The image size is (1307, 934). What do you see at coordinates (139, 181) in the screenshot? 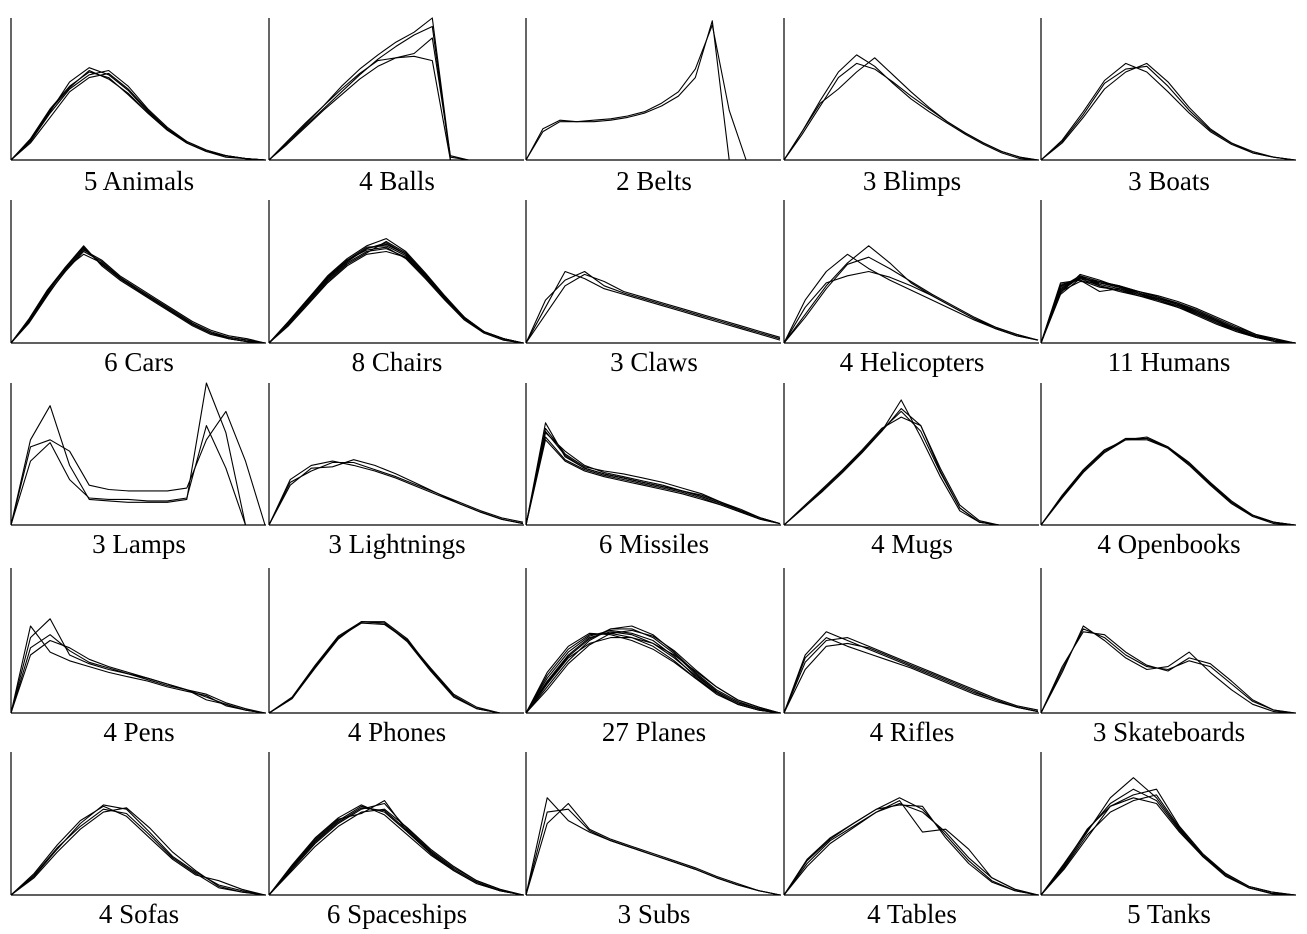
I see `chart-title: 5 Animals` at bounding box center [139, 181].